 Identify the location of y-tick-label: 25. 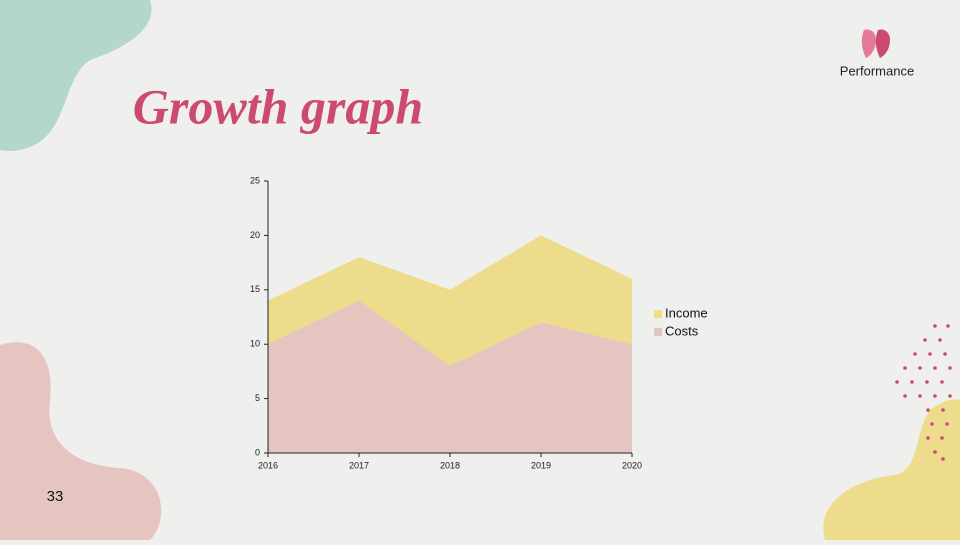
(255, 180).